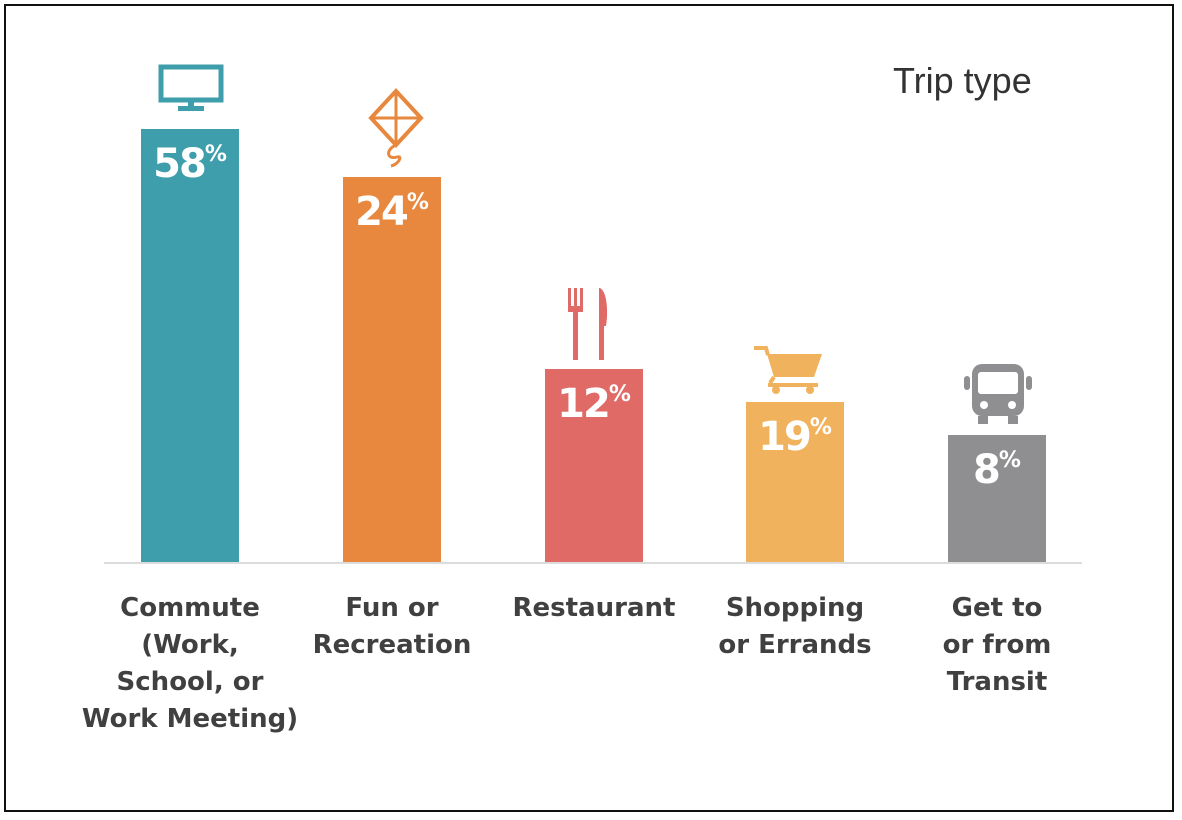 The height and width of the screenshot is (820, 1182). Describe the element at coordinates (997, 645) in the screenshot. I see `category-label-transit: Get to or from Transit` at that location.